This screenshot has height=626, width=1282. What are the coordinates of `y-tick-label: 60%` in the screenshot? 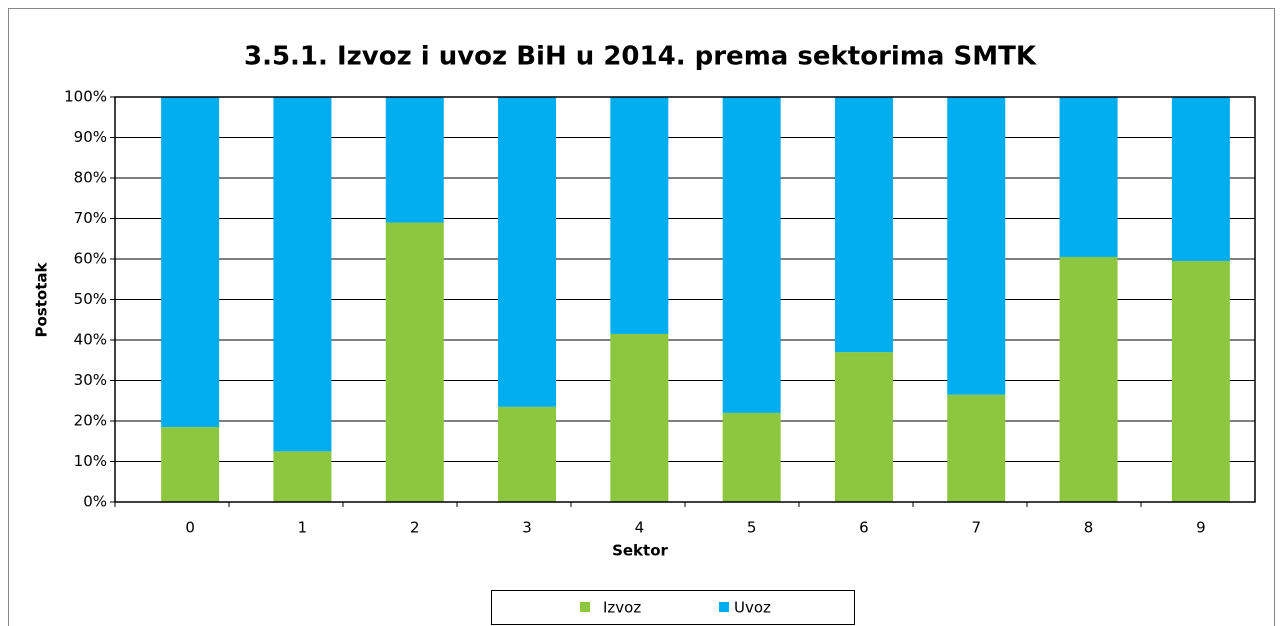 It's located at (90, 259).